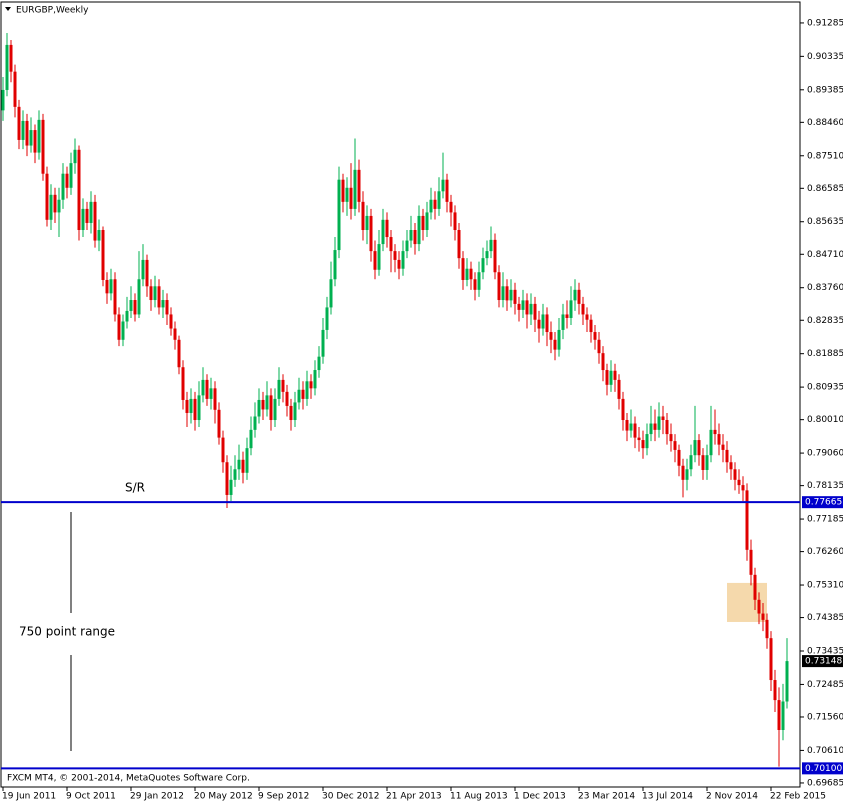 The image size is (843, 808). What do you see at coordinates (825, 420) in the screenshot?
I see `y-tick-label: 0.80010` at bounding box center [825, 420].